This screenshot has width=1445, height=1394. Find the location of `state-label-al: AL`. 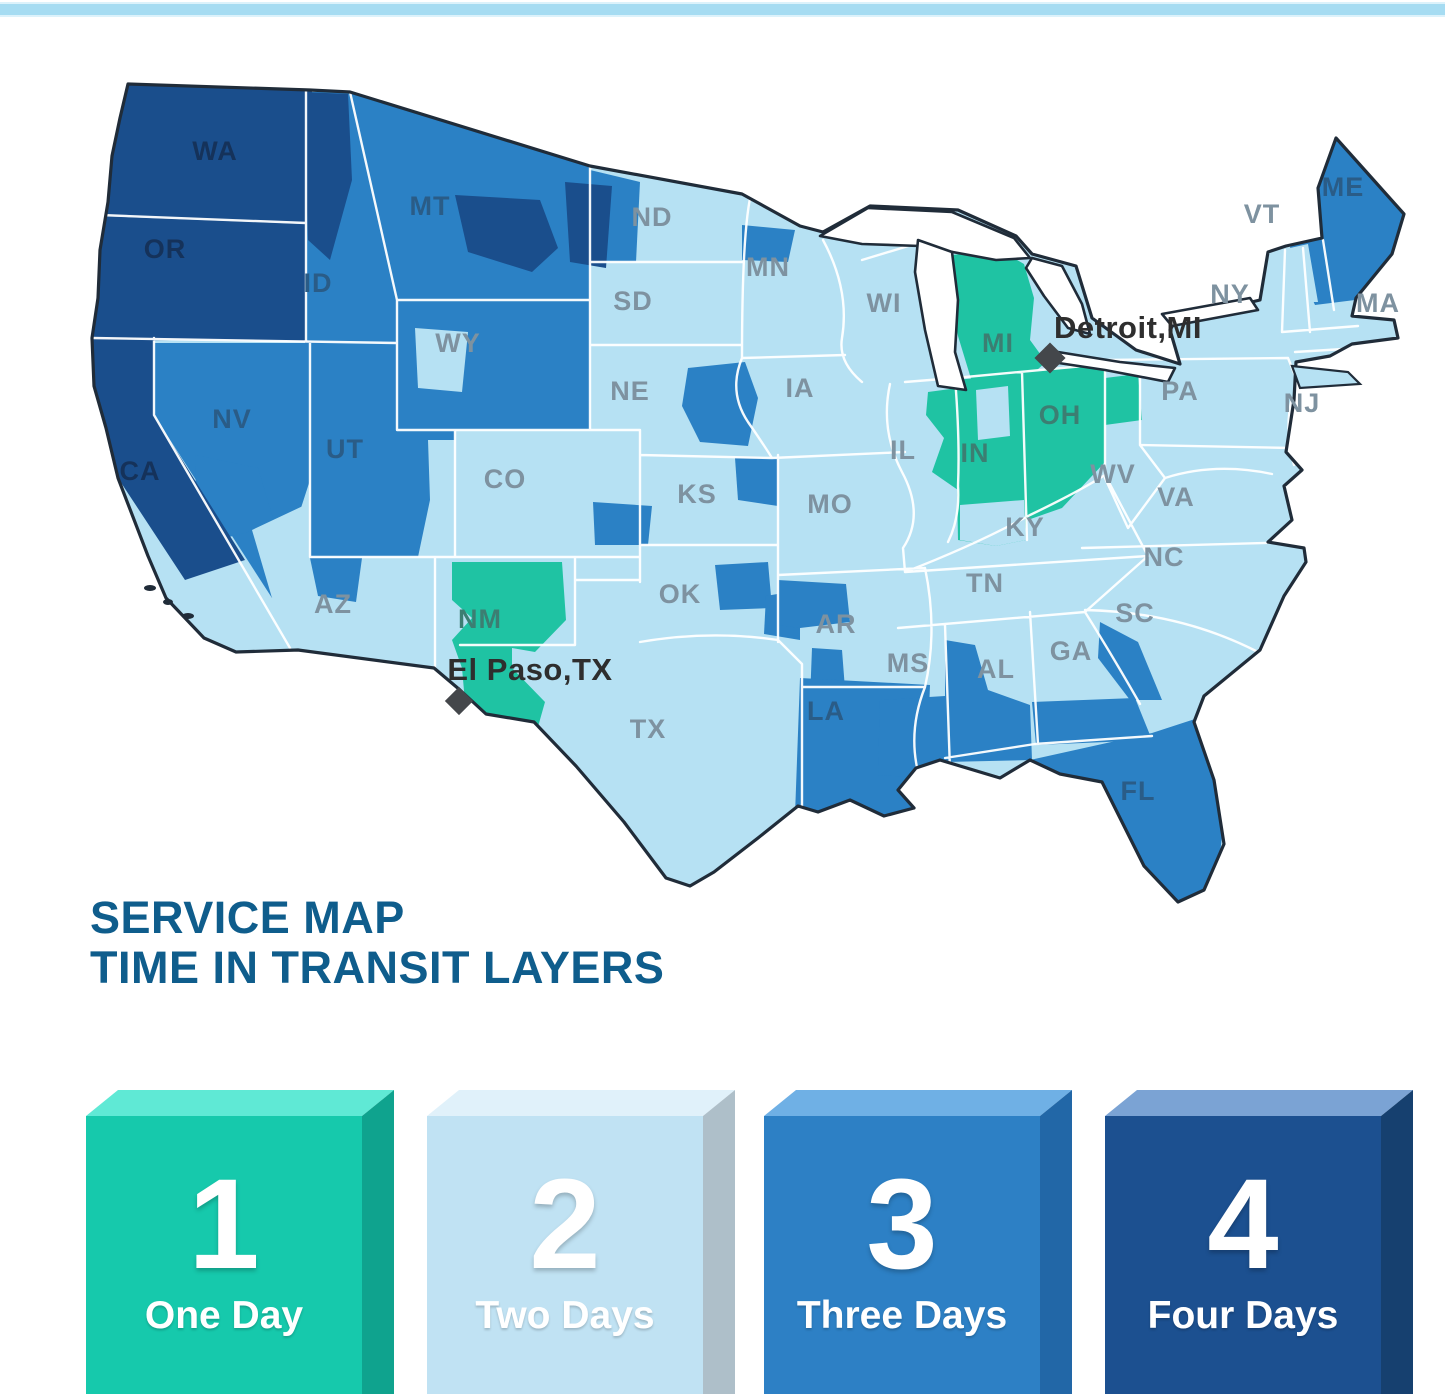

state-label-al: AL is located at coordinates (996, 669).